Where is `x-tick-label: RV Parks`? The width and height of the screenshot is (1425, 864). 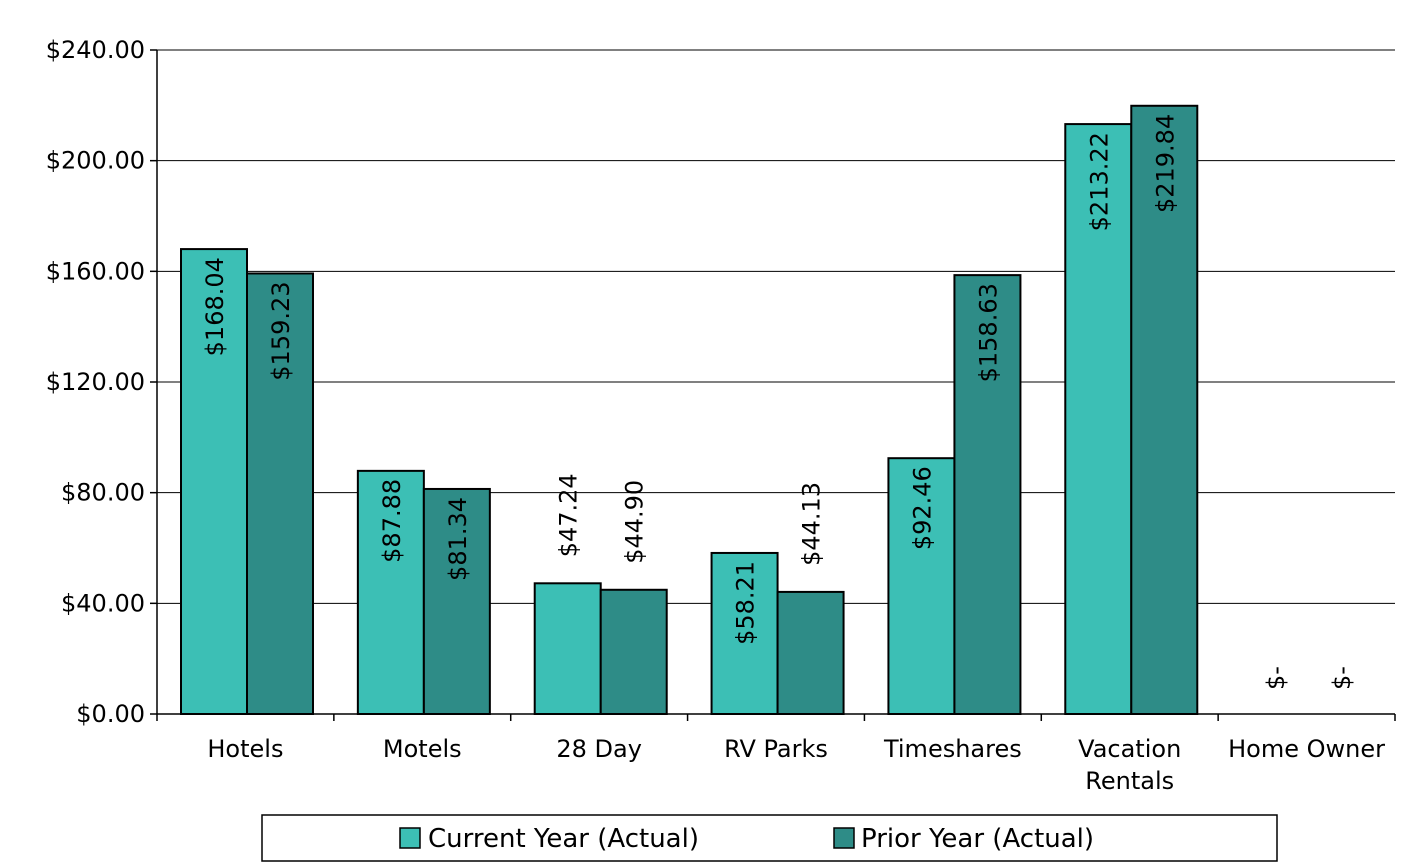 x-tick-label: RV Parks is located at coordinates (776, 749).